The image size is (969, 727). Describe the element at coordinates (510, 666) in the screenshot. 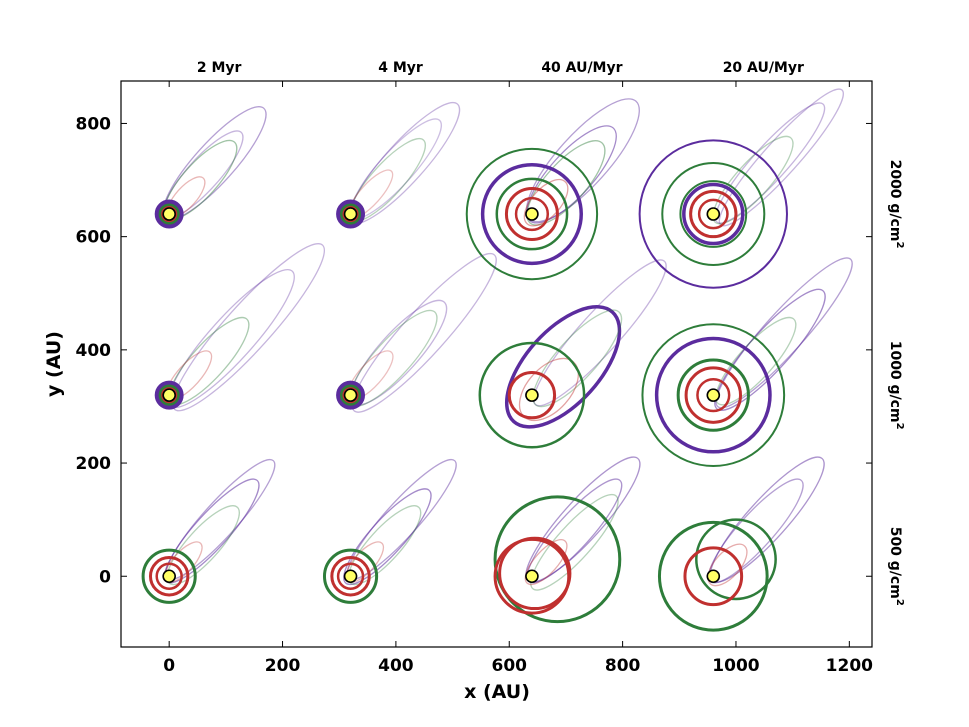

I see `x-tick-label: 600` at that location.